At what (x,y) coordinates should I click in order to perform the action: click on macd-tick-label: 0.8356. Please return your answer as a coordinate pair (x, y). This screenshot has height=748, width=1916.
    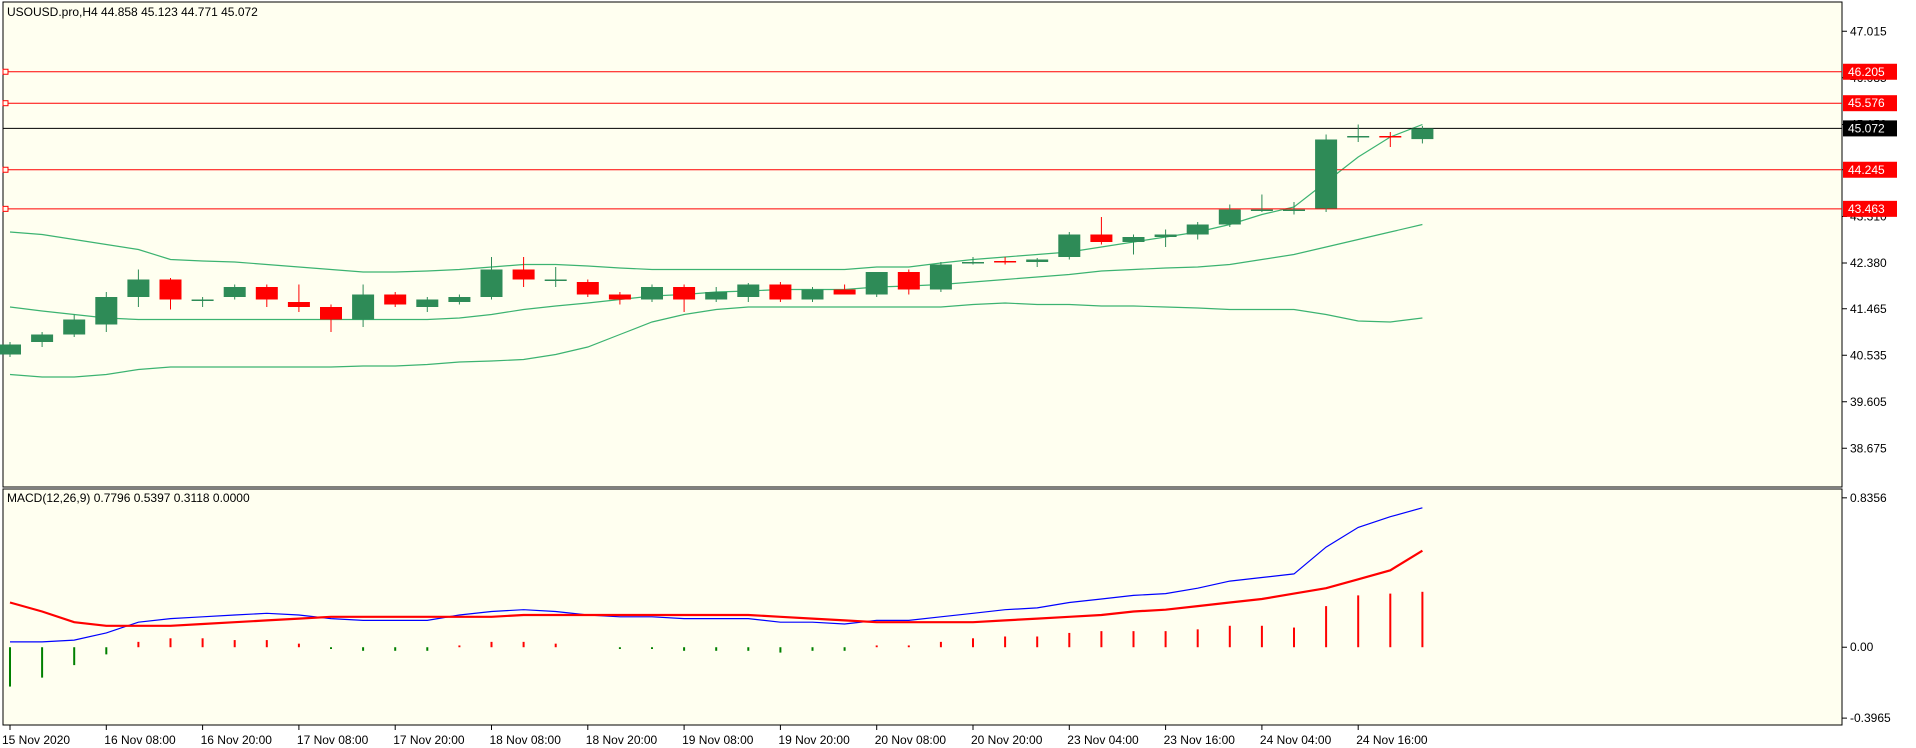
    Looking at the image, I should click on (1868, 498).